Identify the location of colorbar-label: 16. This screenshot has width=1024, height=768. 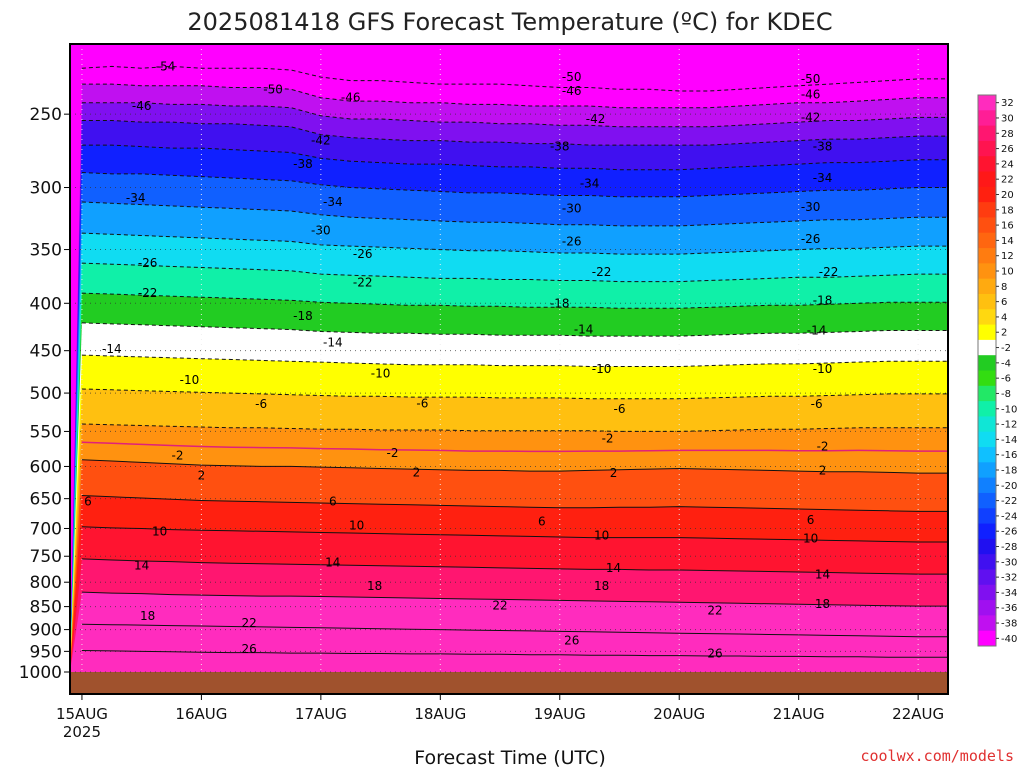
(1007, 226).